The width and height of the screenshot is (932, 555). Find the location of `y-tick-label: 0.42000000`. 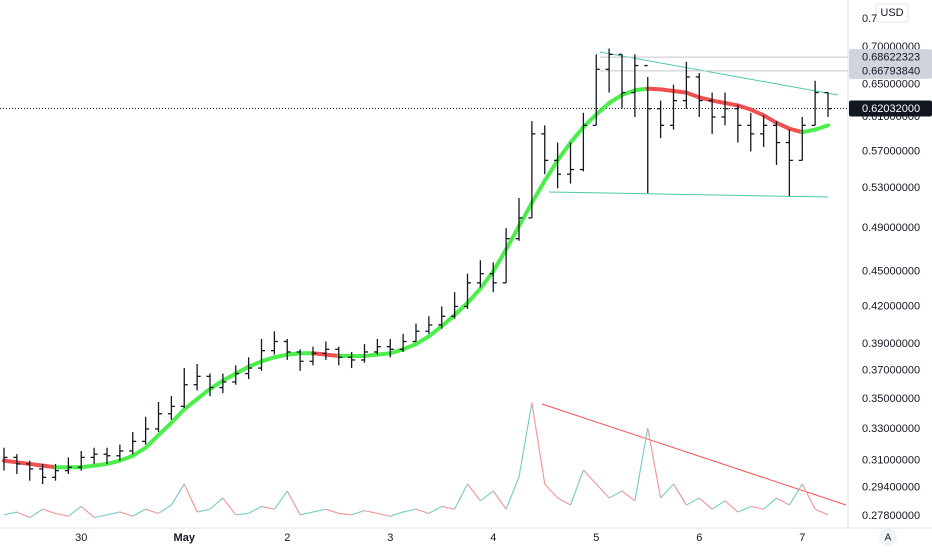

y-tick-label: 0.42000000 is located at coordinates (891, 306).